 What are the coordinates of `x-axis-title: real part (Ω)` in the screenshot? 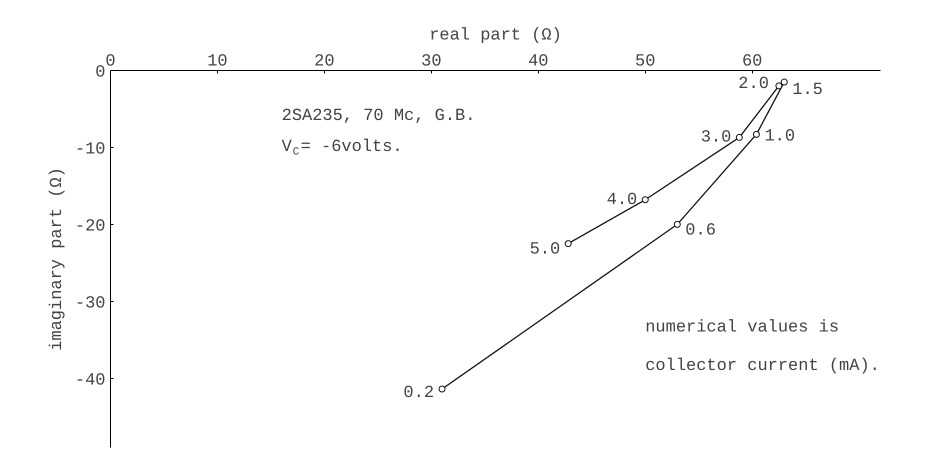 It's located at (495, 36).